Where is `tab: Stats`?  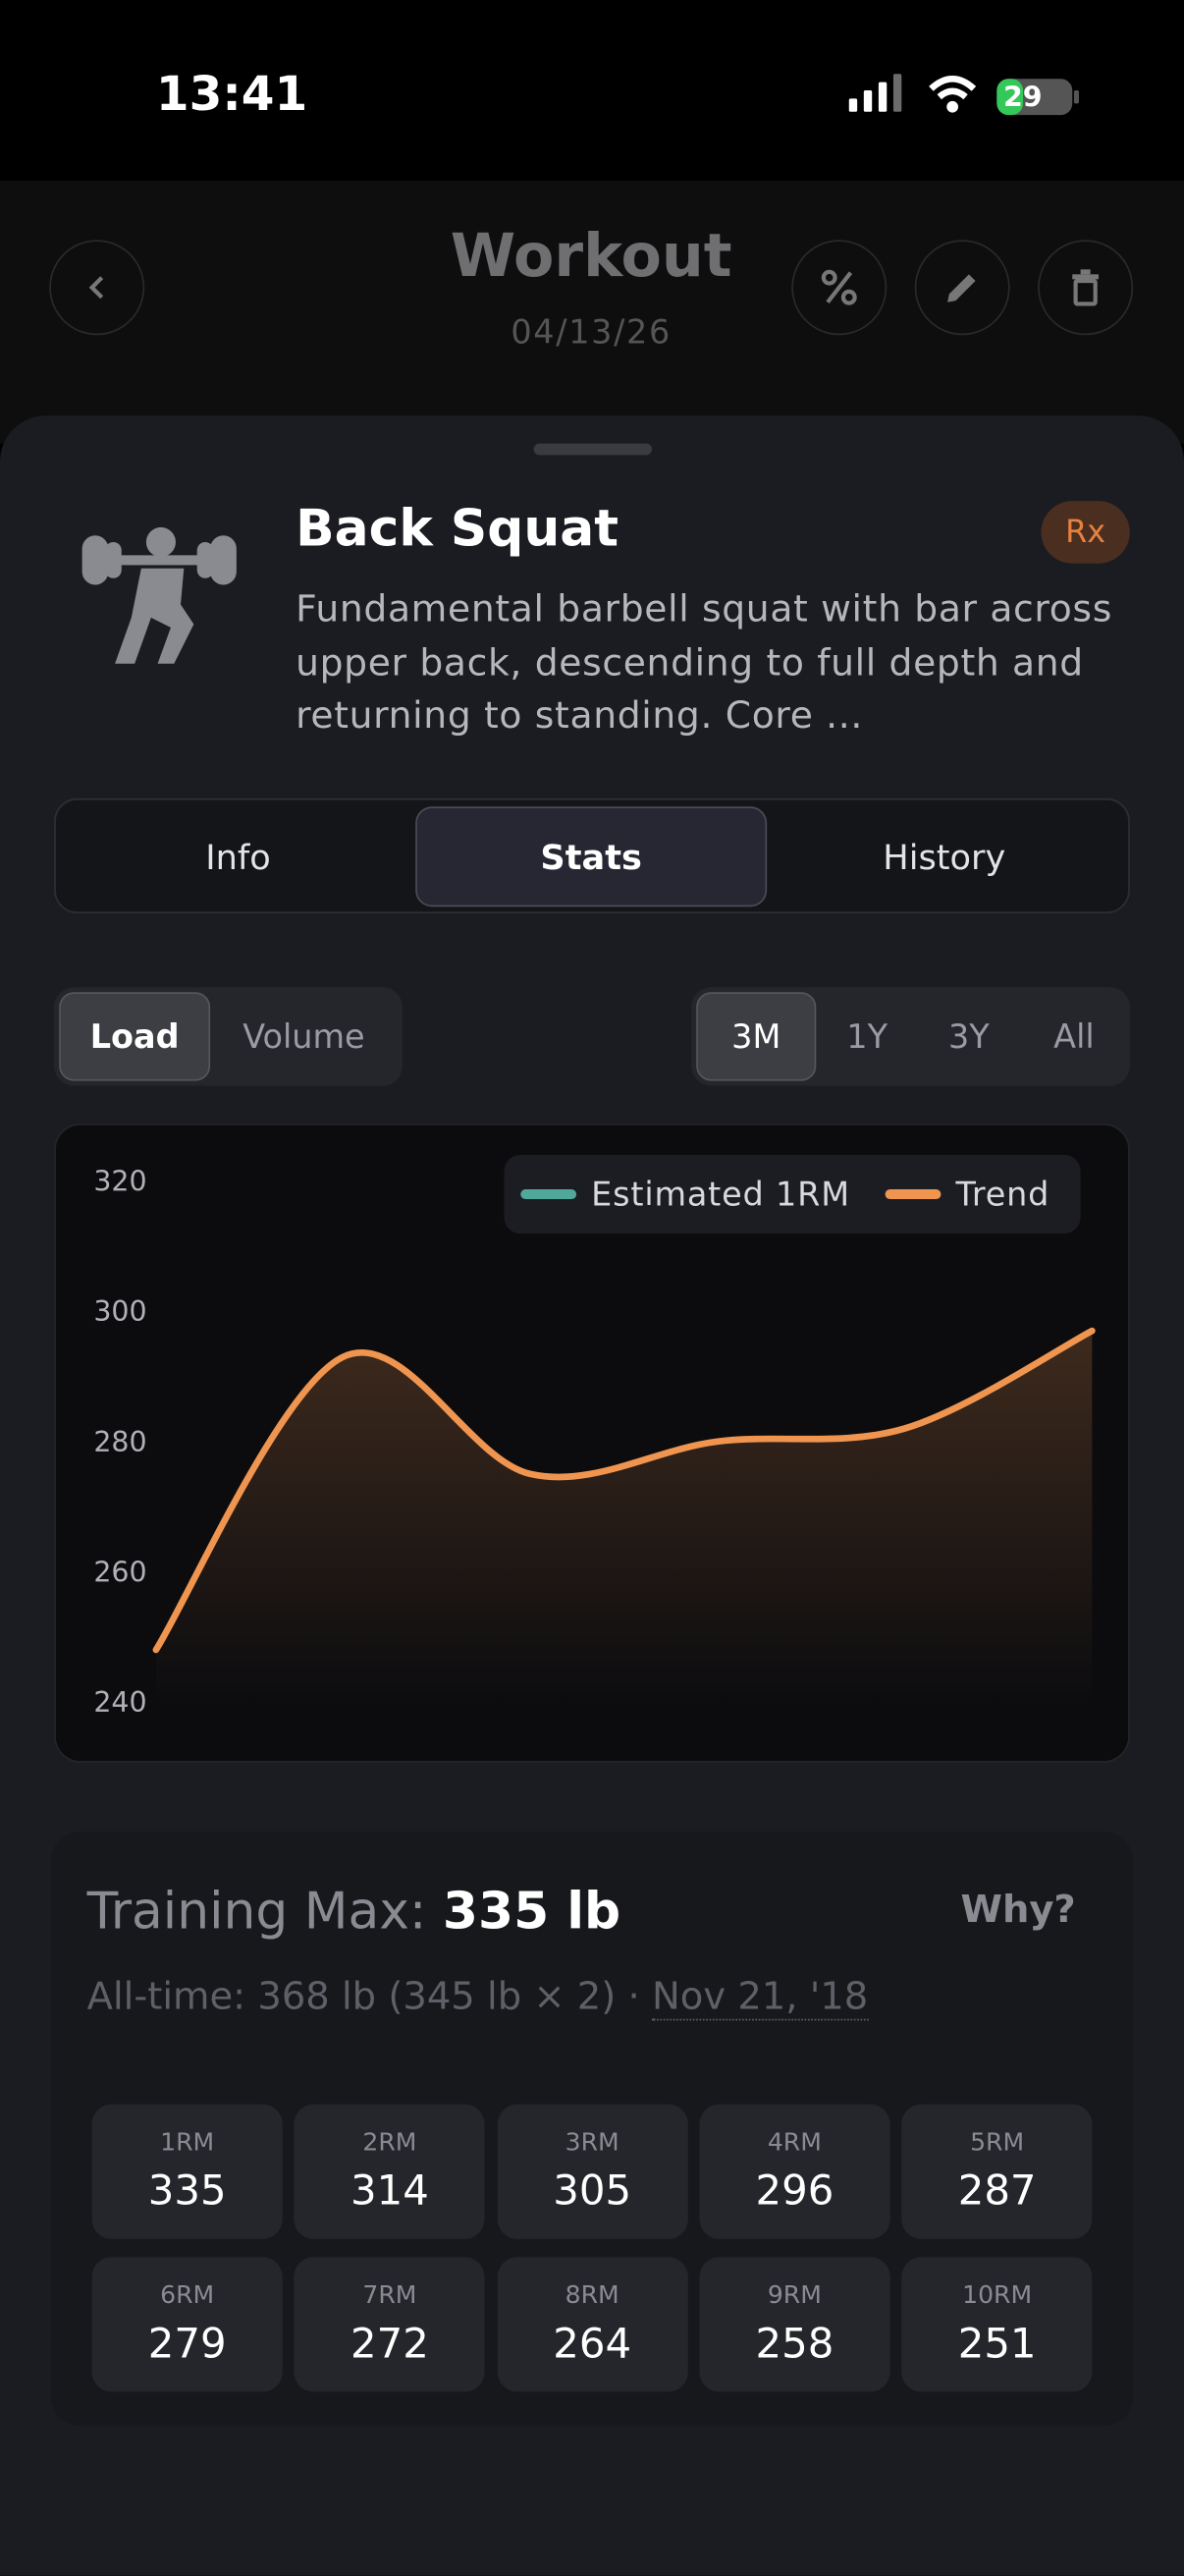 tab: Stats is located at coordinates (591, 856).